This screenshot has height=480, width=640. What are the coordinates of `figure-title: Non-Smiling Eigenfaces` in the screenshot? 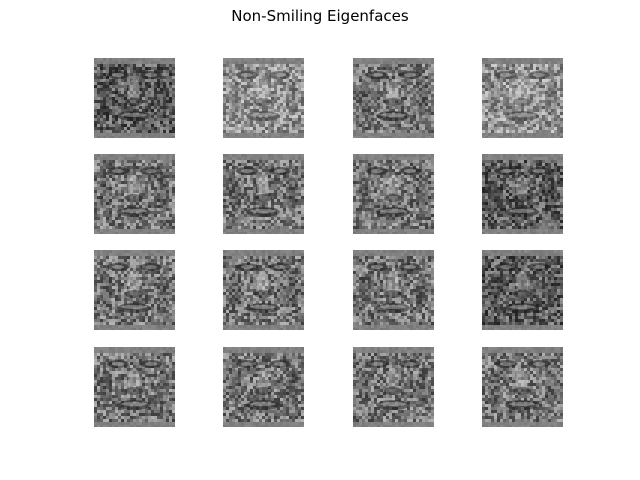 It's located at (320, 16).